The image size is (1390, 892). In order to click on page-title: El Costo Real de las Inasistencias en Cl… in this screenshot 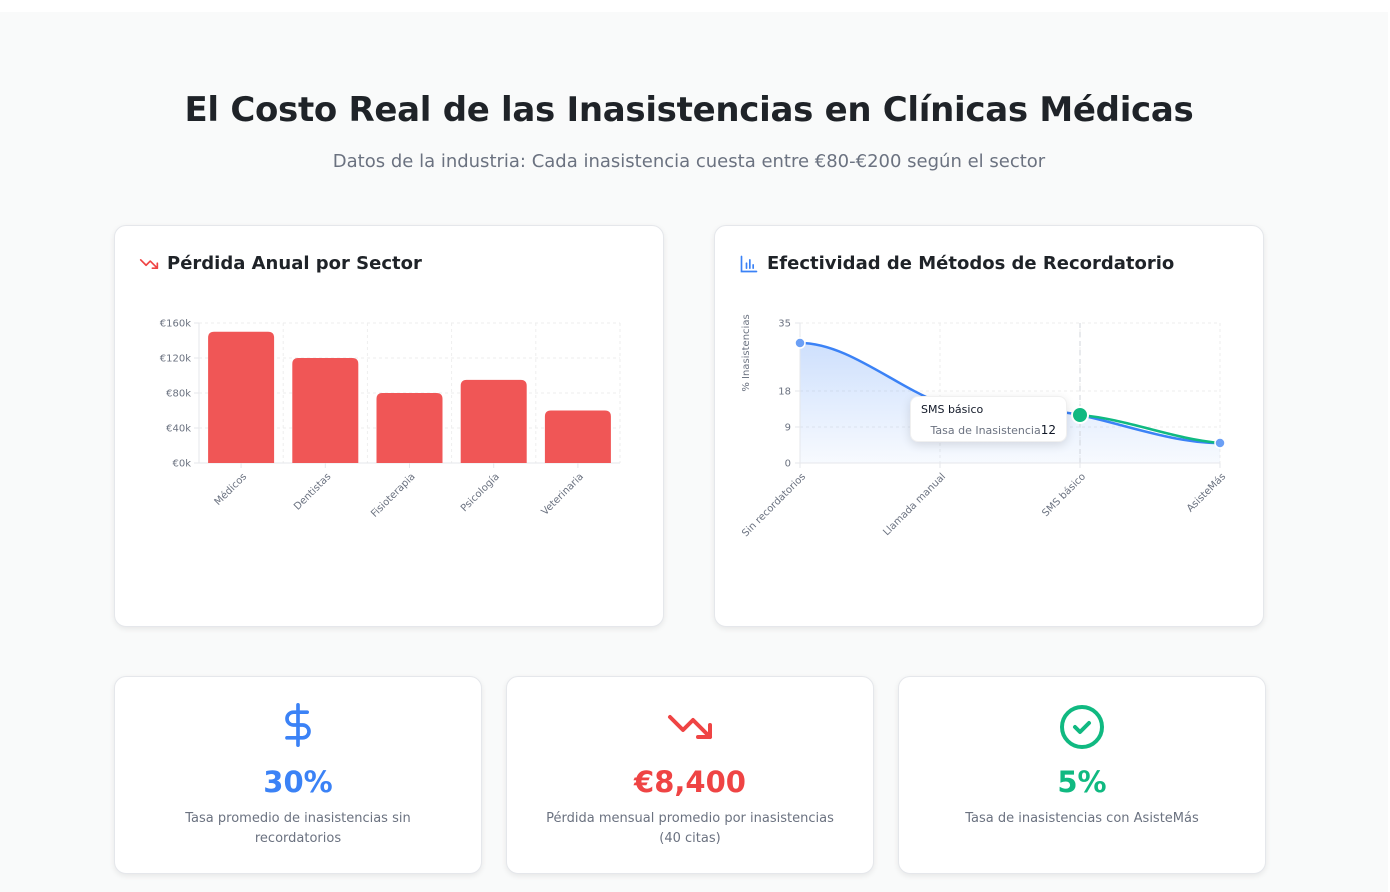, I will do `click(689, 110)`.